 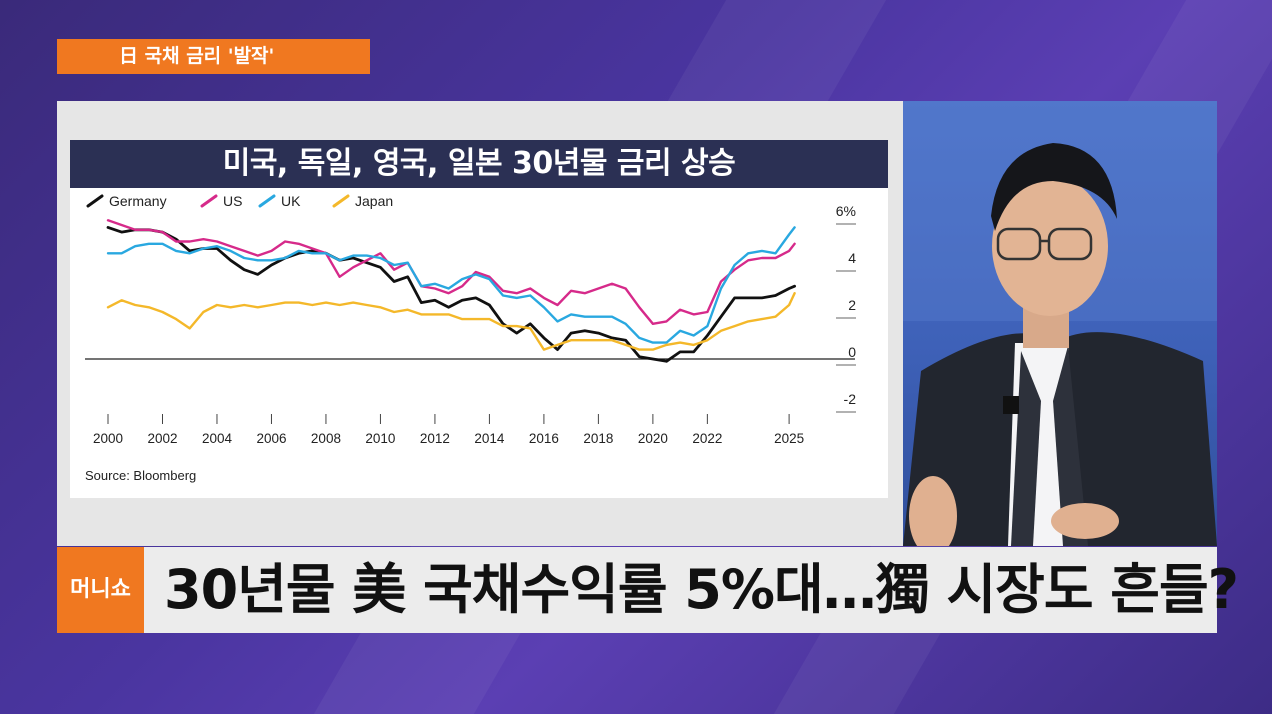 I want to click on program-logo: 머니쇼, so click(x=100, y=590).